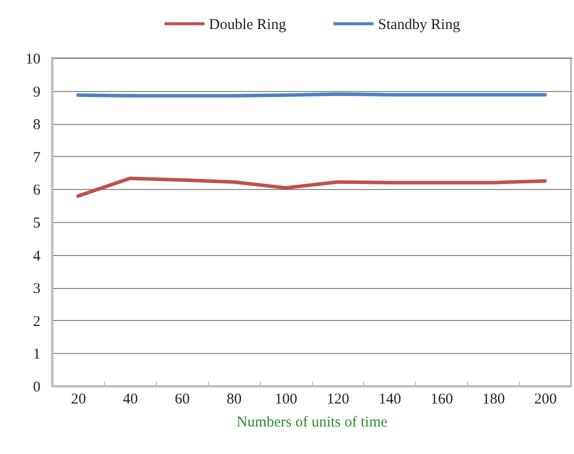  I want to click on y-tick-label: 10, so click(33, 60).